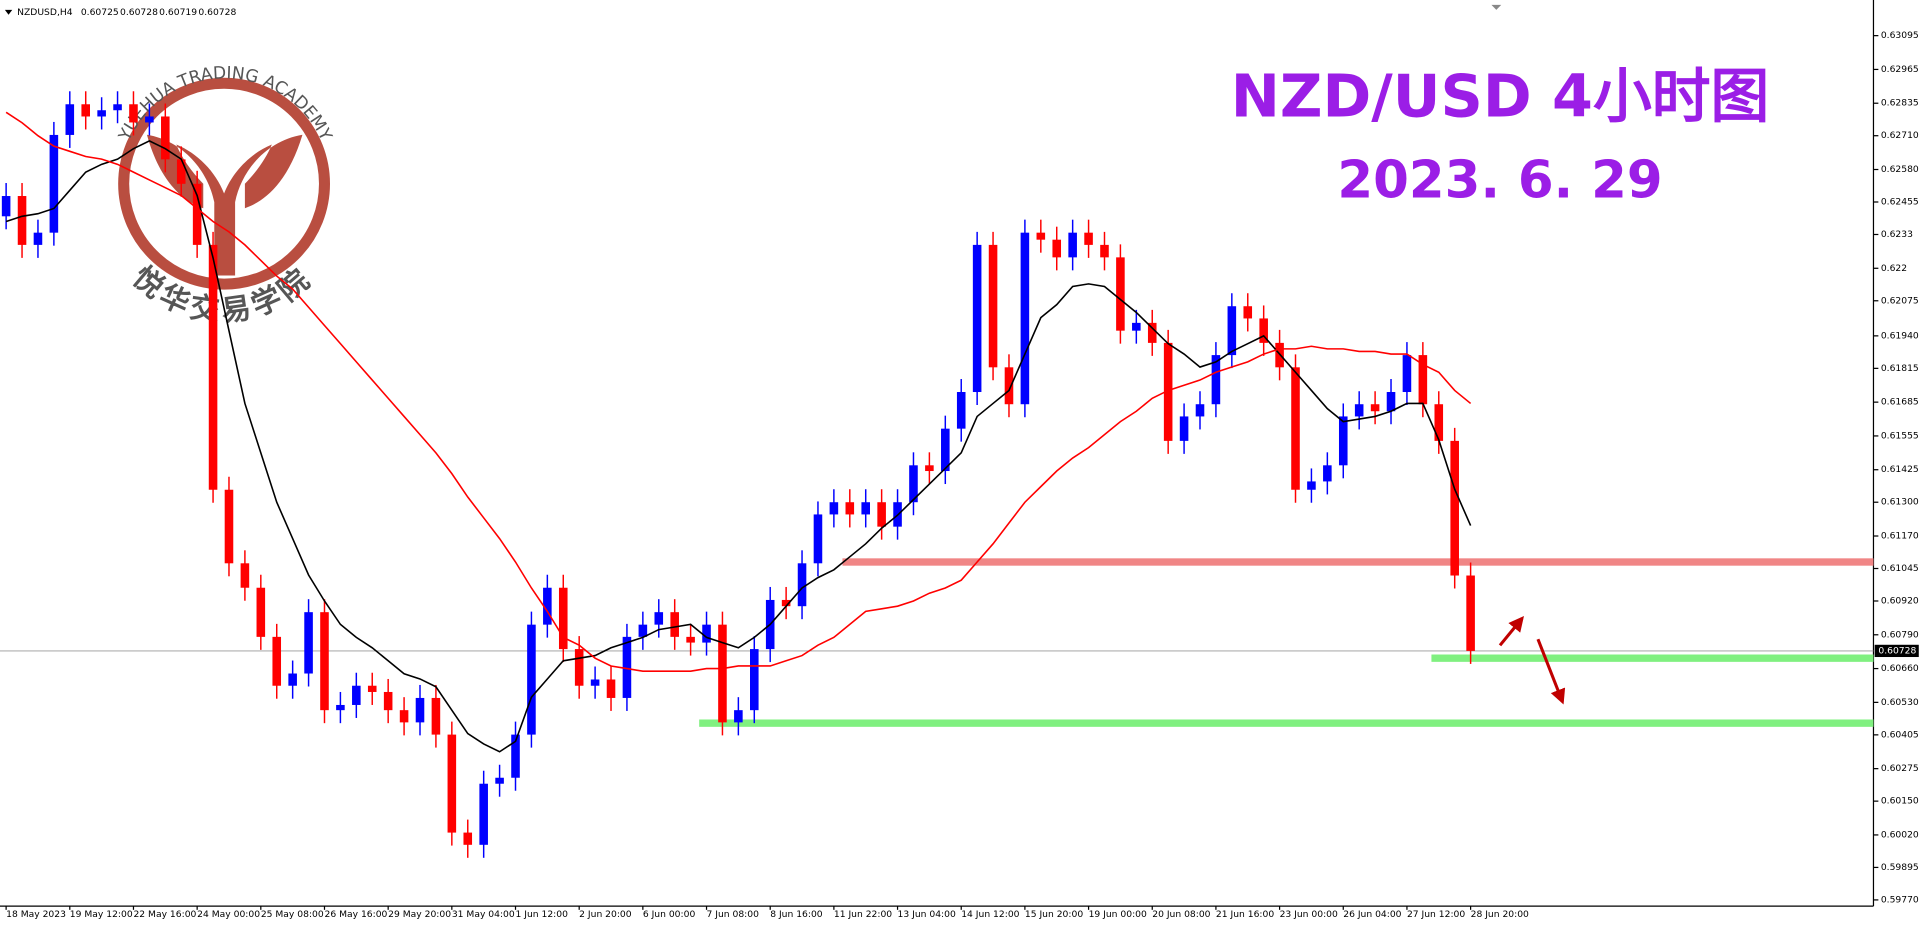 The image size is (1920, 927). What do you see at coordinates (228, 914) in the screenshot?
I see `x-tick-label: 24 May 00:00` at bounding box center [228, 914].